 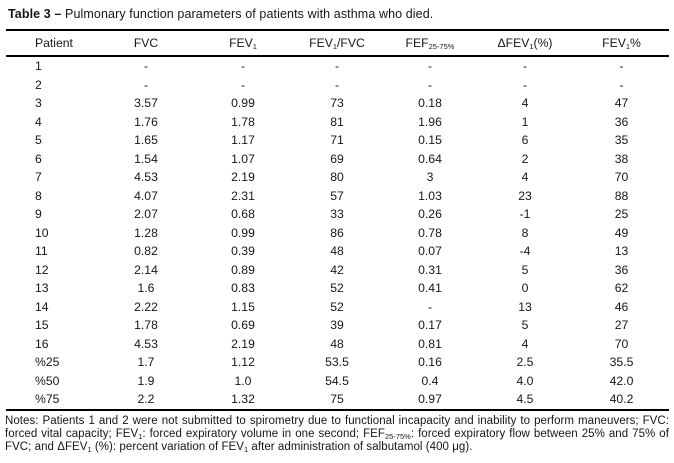 I want to click on column-header-delta-fev1: ΔFEV1(%), so click(x=525, y=43).